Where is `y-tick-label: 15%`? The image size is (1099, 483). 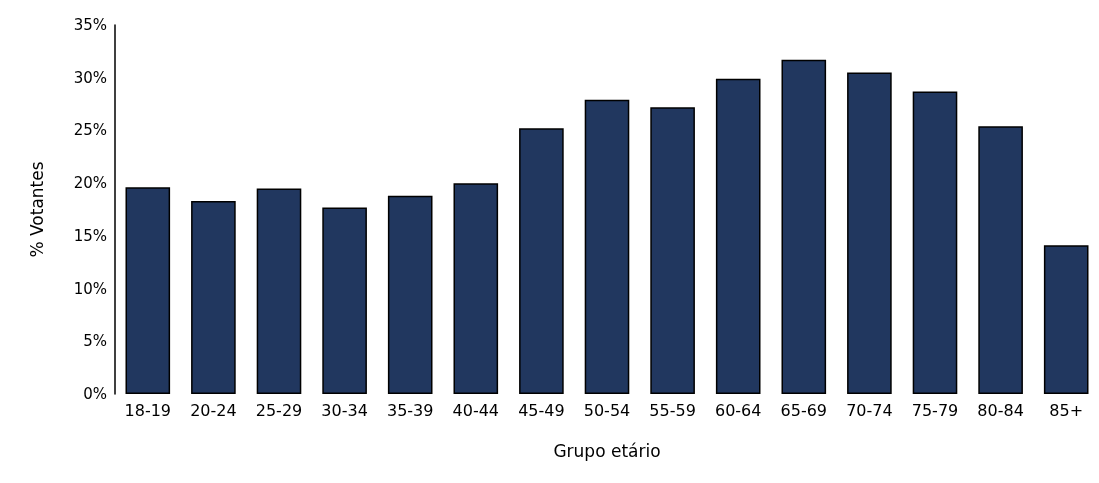 y-tick-label: 15% is located at coordinates (90, 235).